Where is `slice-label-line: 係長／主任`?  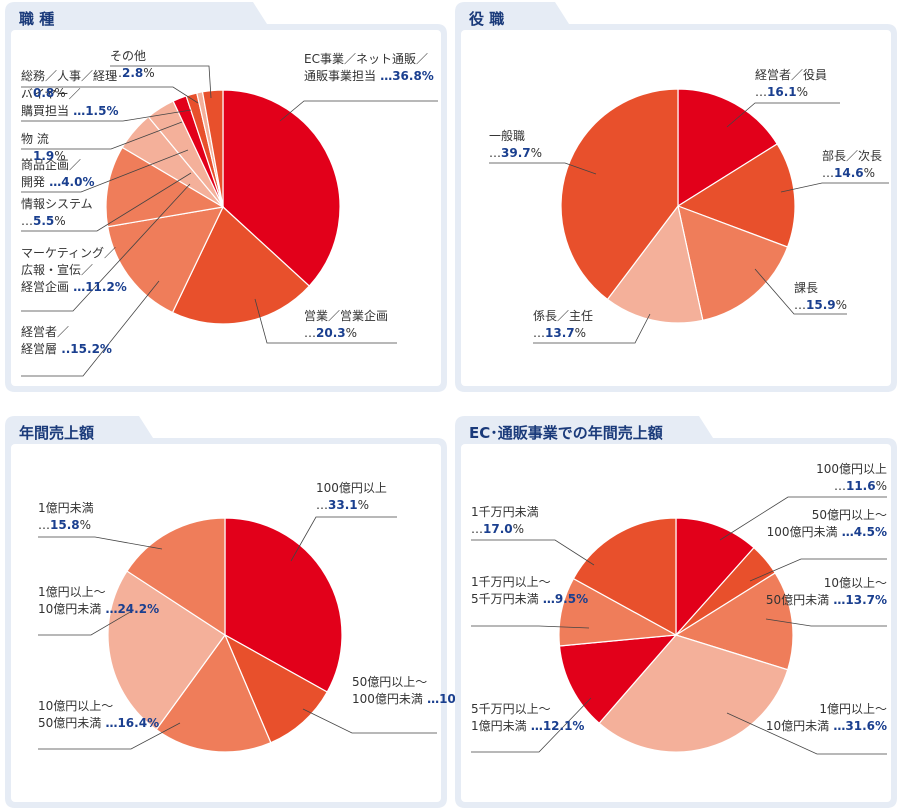
slice-label-line: 係長／主任 is located at coordinates (563, 316).